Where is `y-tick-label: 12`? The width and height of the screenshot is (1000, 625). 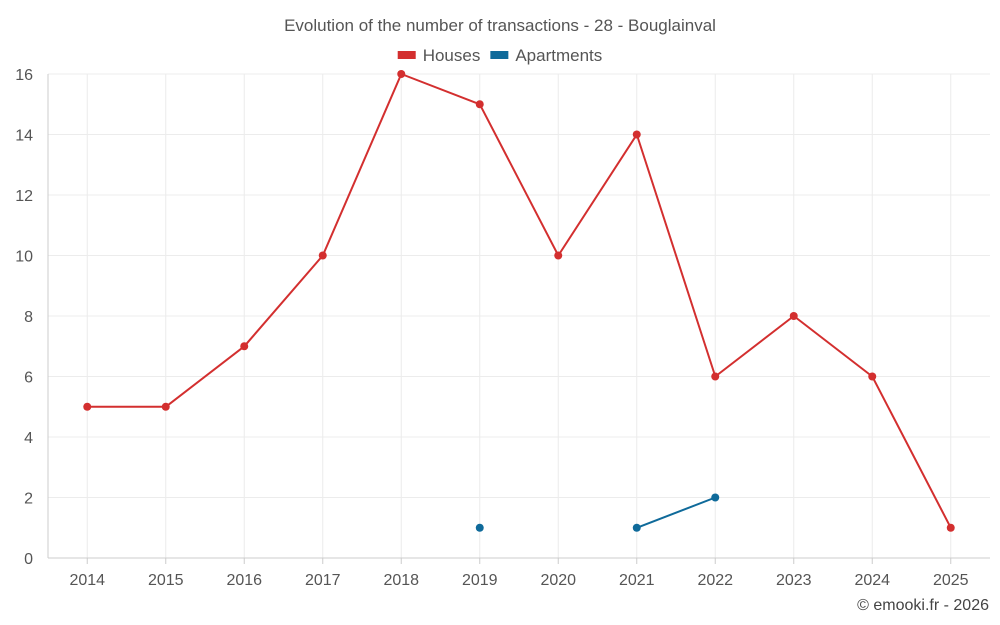
y-tick-label: 12 is located at coordinates (24, 196).